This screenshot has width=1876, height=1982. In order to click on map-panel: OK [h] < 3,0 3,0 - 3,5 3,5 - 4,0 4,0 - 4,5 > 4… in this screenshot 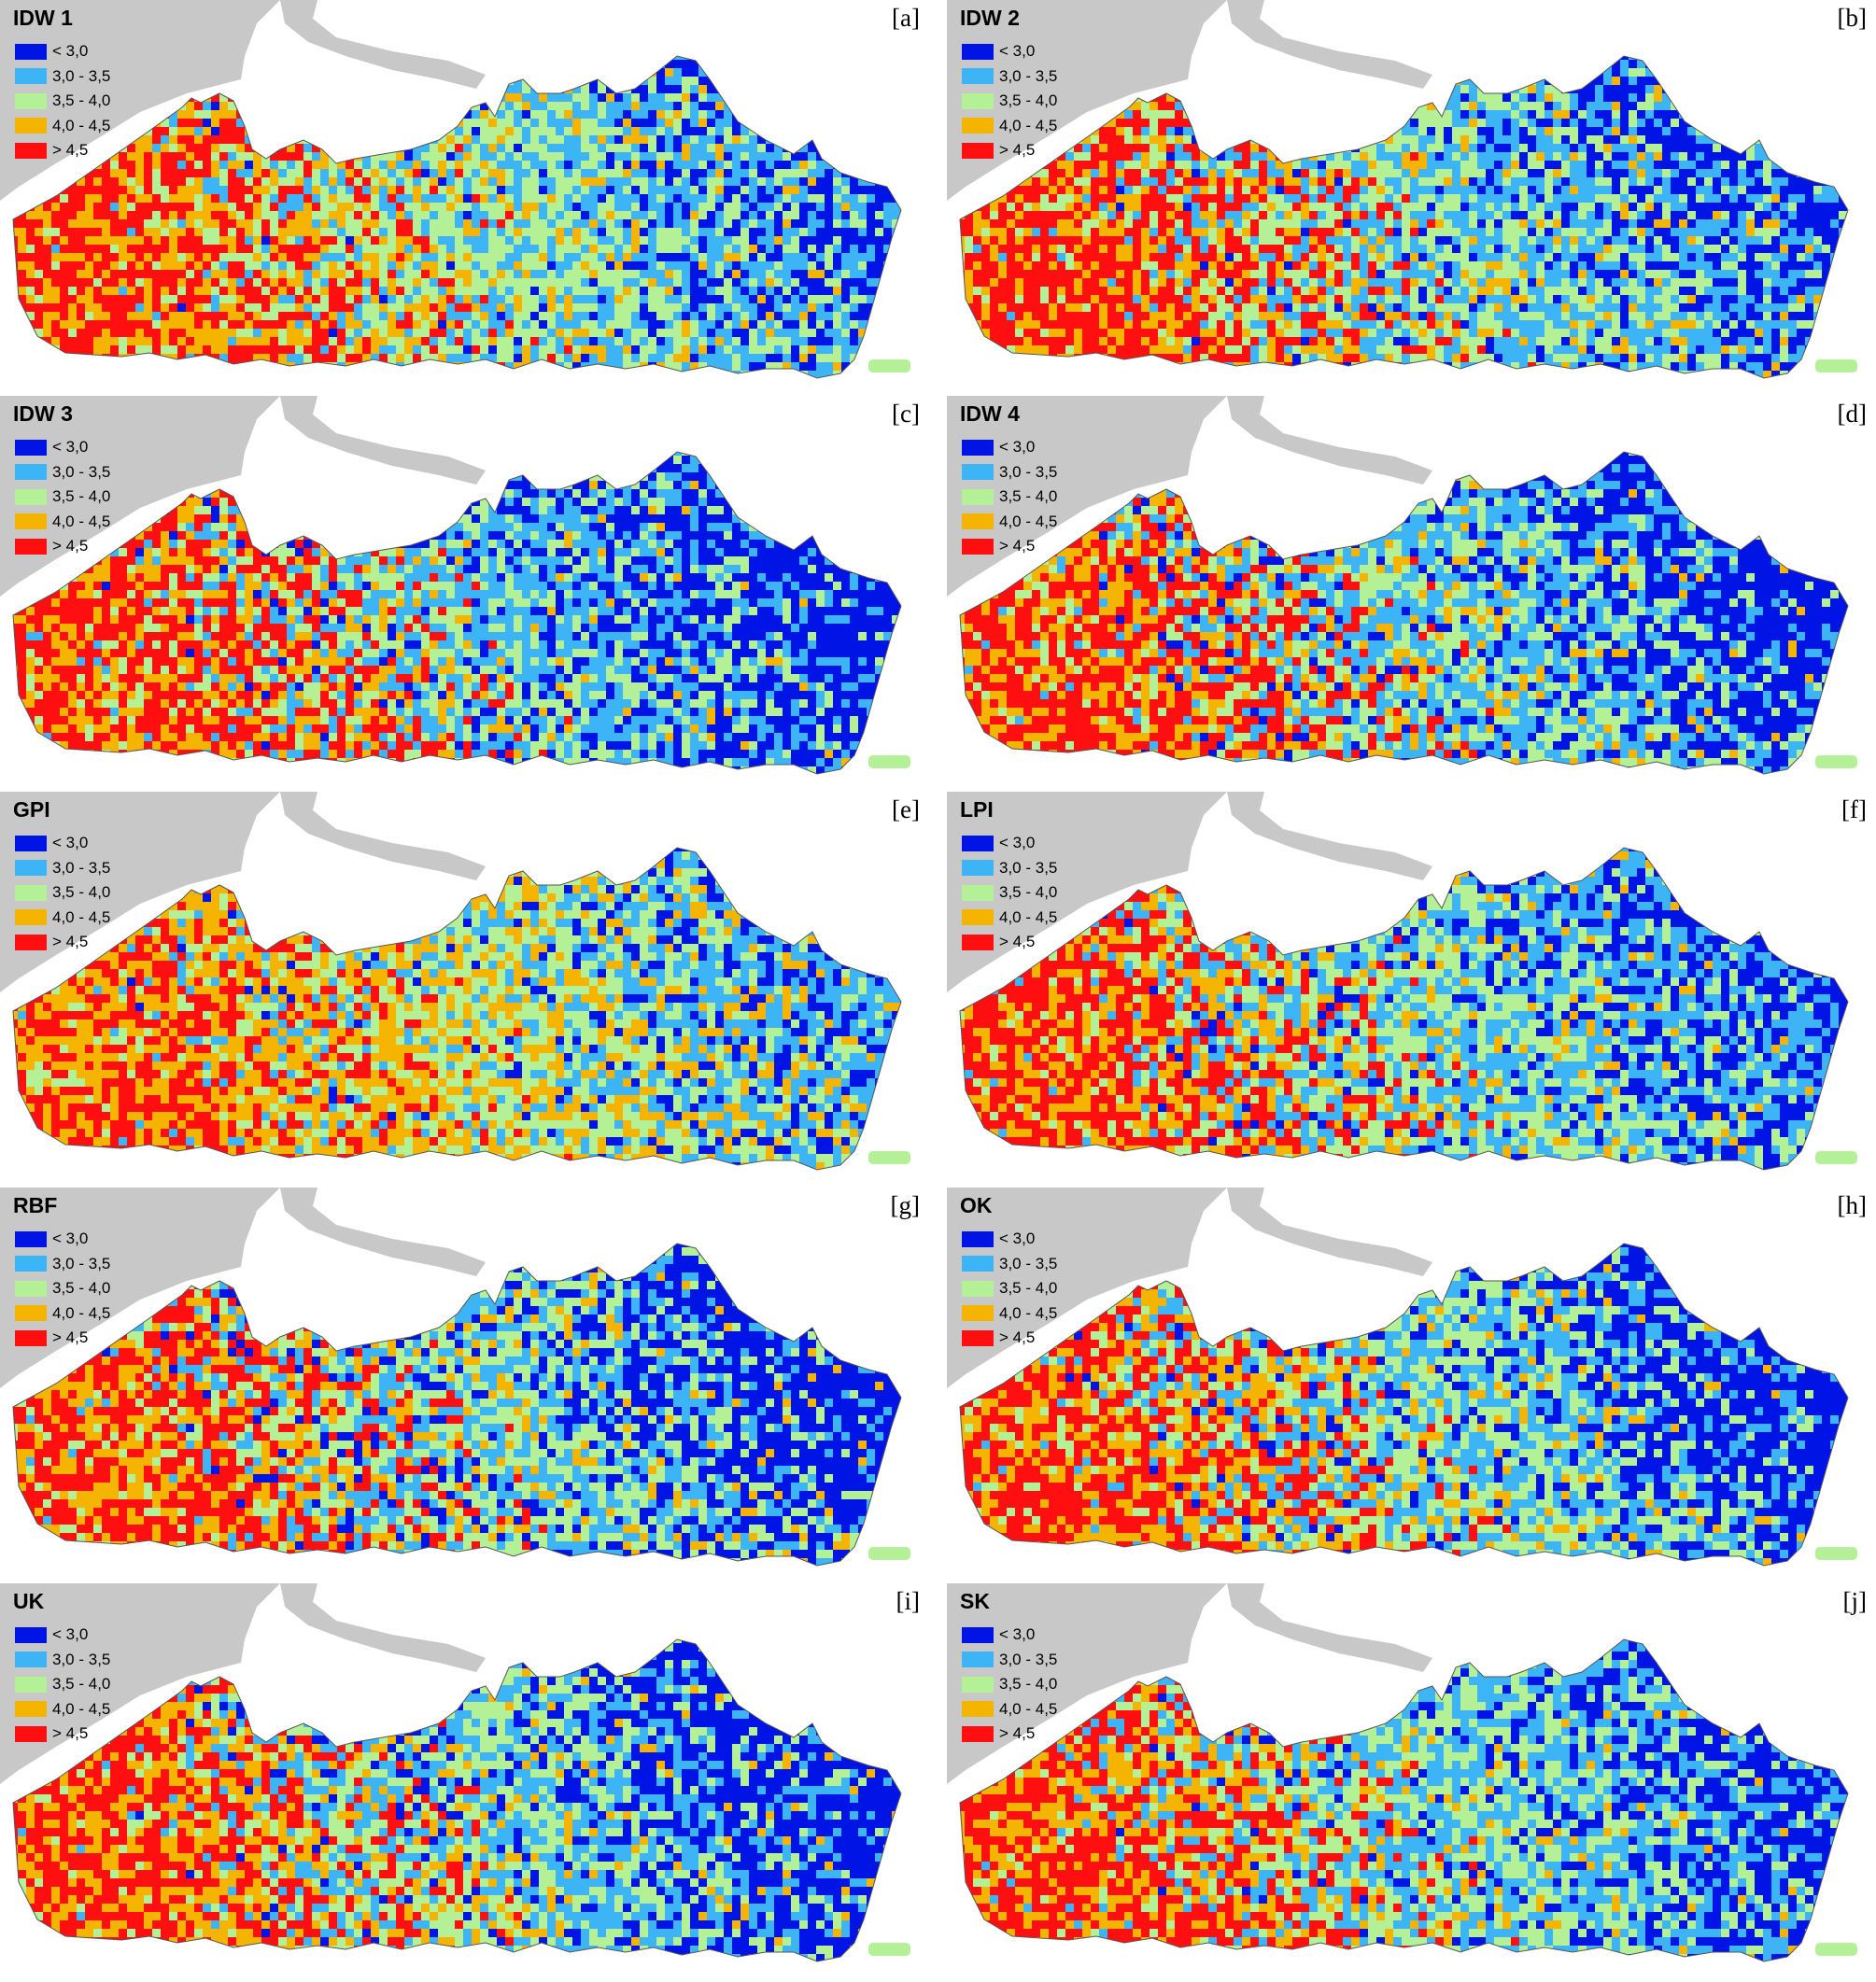, I will do `click(1411, 1383)`.